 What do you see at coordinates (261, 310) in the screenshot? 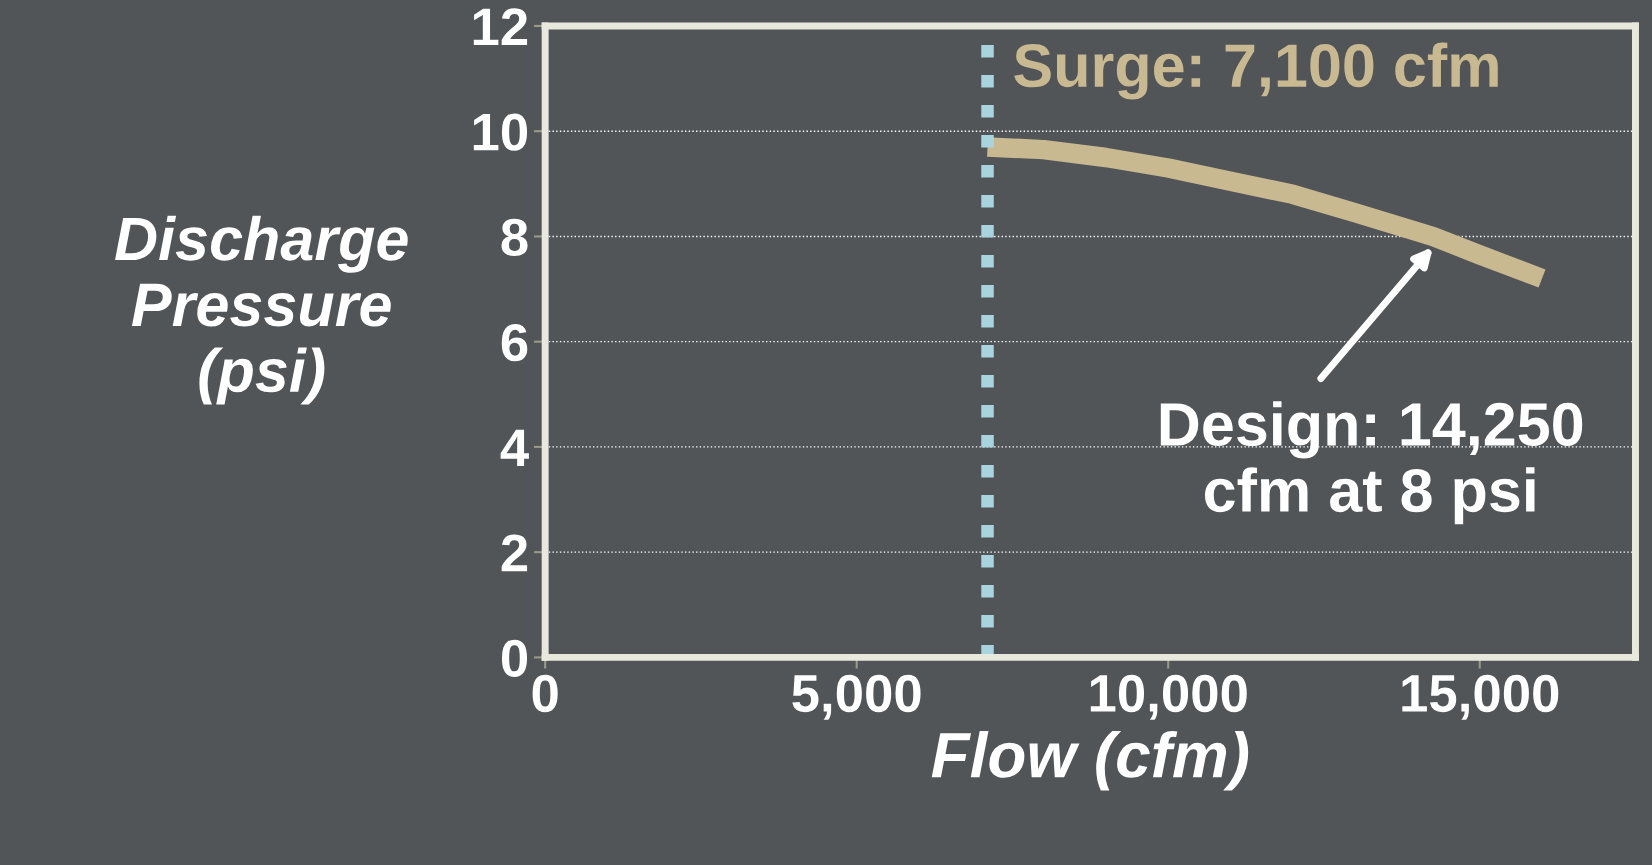
I see `y-axis-title: Discharge Pressure (psi)` at bounding box center [261, 310].